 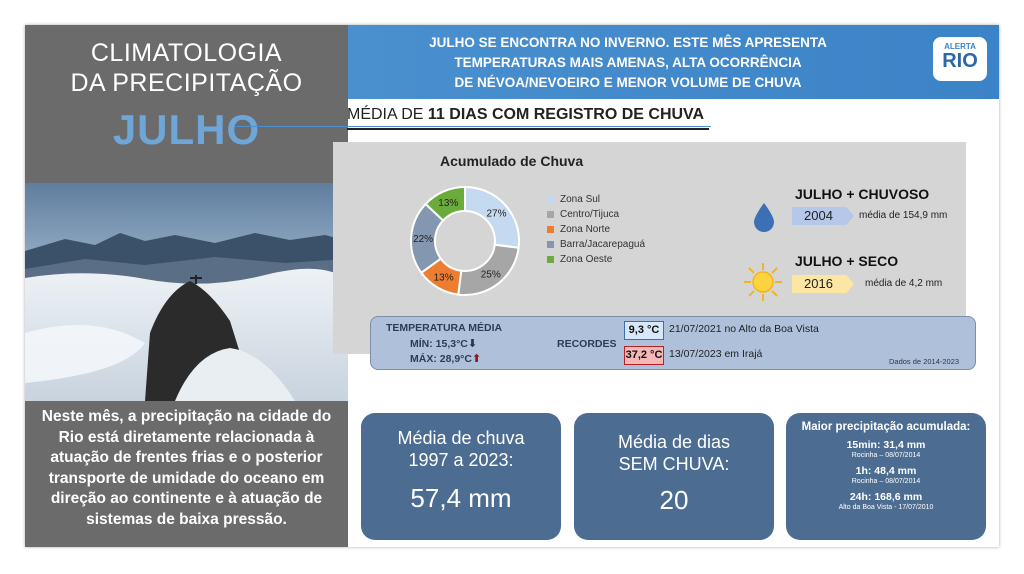 I want to click on wettest-july-title: JULHO + CHUVOSO, so click(x=862, y=194).